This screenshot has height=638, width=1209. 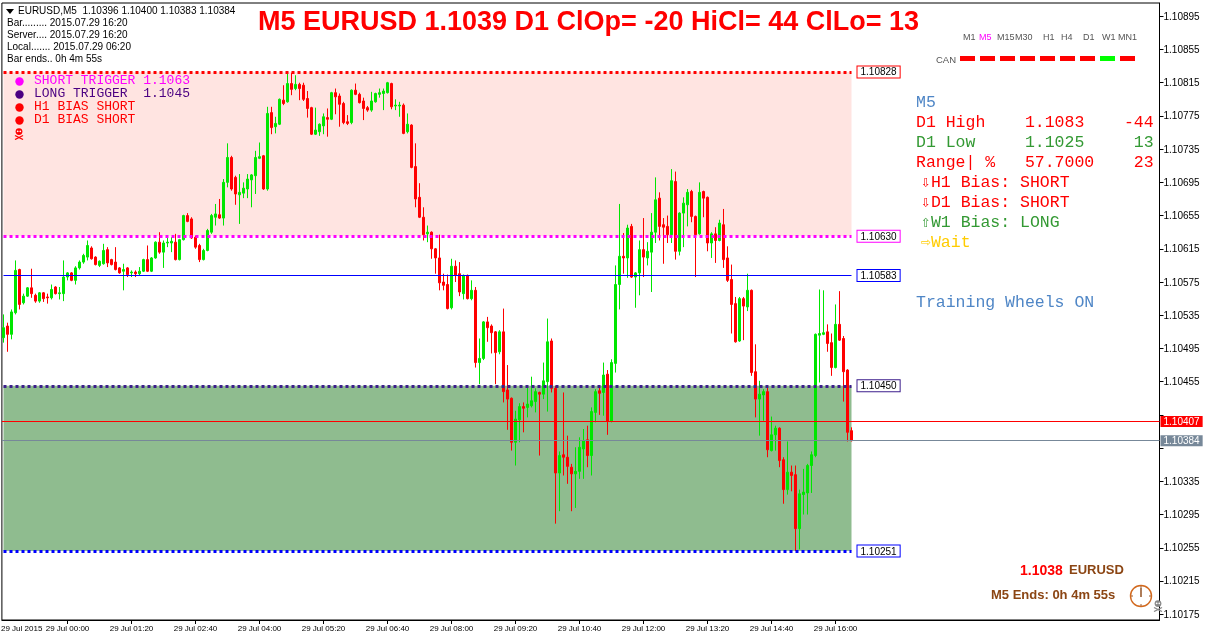 I want to click on x-tick-label: 29 Jul 06:40, so click(x=387, y=628).